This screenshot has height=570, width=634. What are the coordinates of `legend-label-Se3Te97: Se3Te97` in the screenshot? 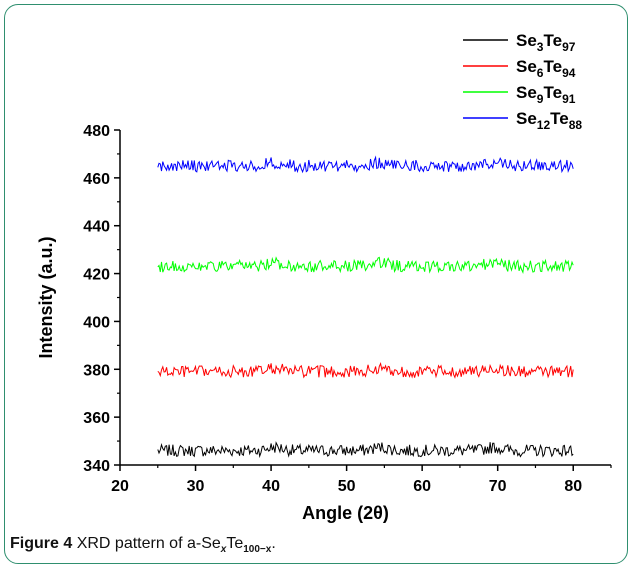 It's located at (546, 42).